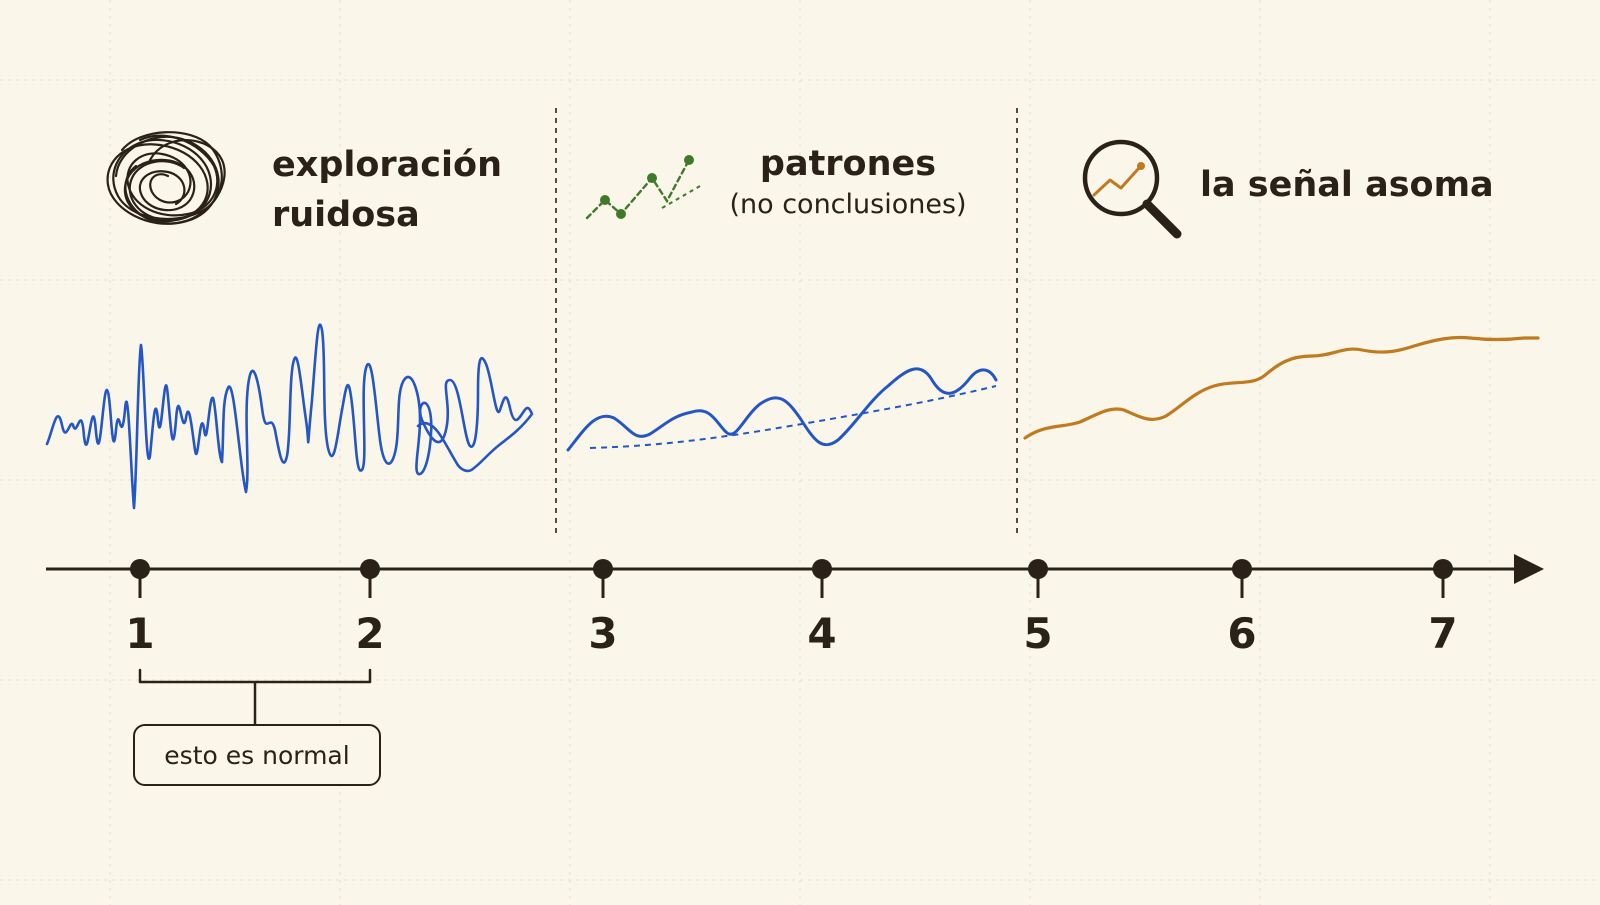 Image resolution: width=1600 pixels, height=905 pixels. I want to click on phase-title-signal-emerges: la señal asoma, so click(1347, 185).